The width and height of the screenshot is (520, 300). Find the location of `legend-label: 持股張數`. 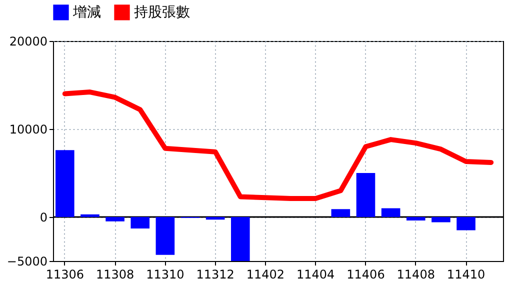

legend-label: 持股張數 is located at coordinates (162, 12).